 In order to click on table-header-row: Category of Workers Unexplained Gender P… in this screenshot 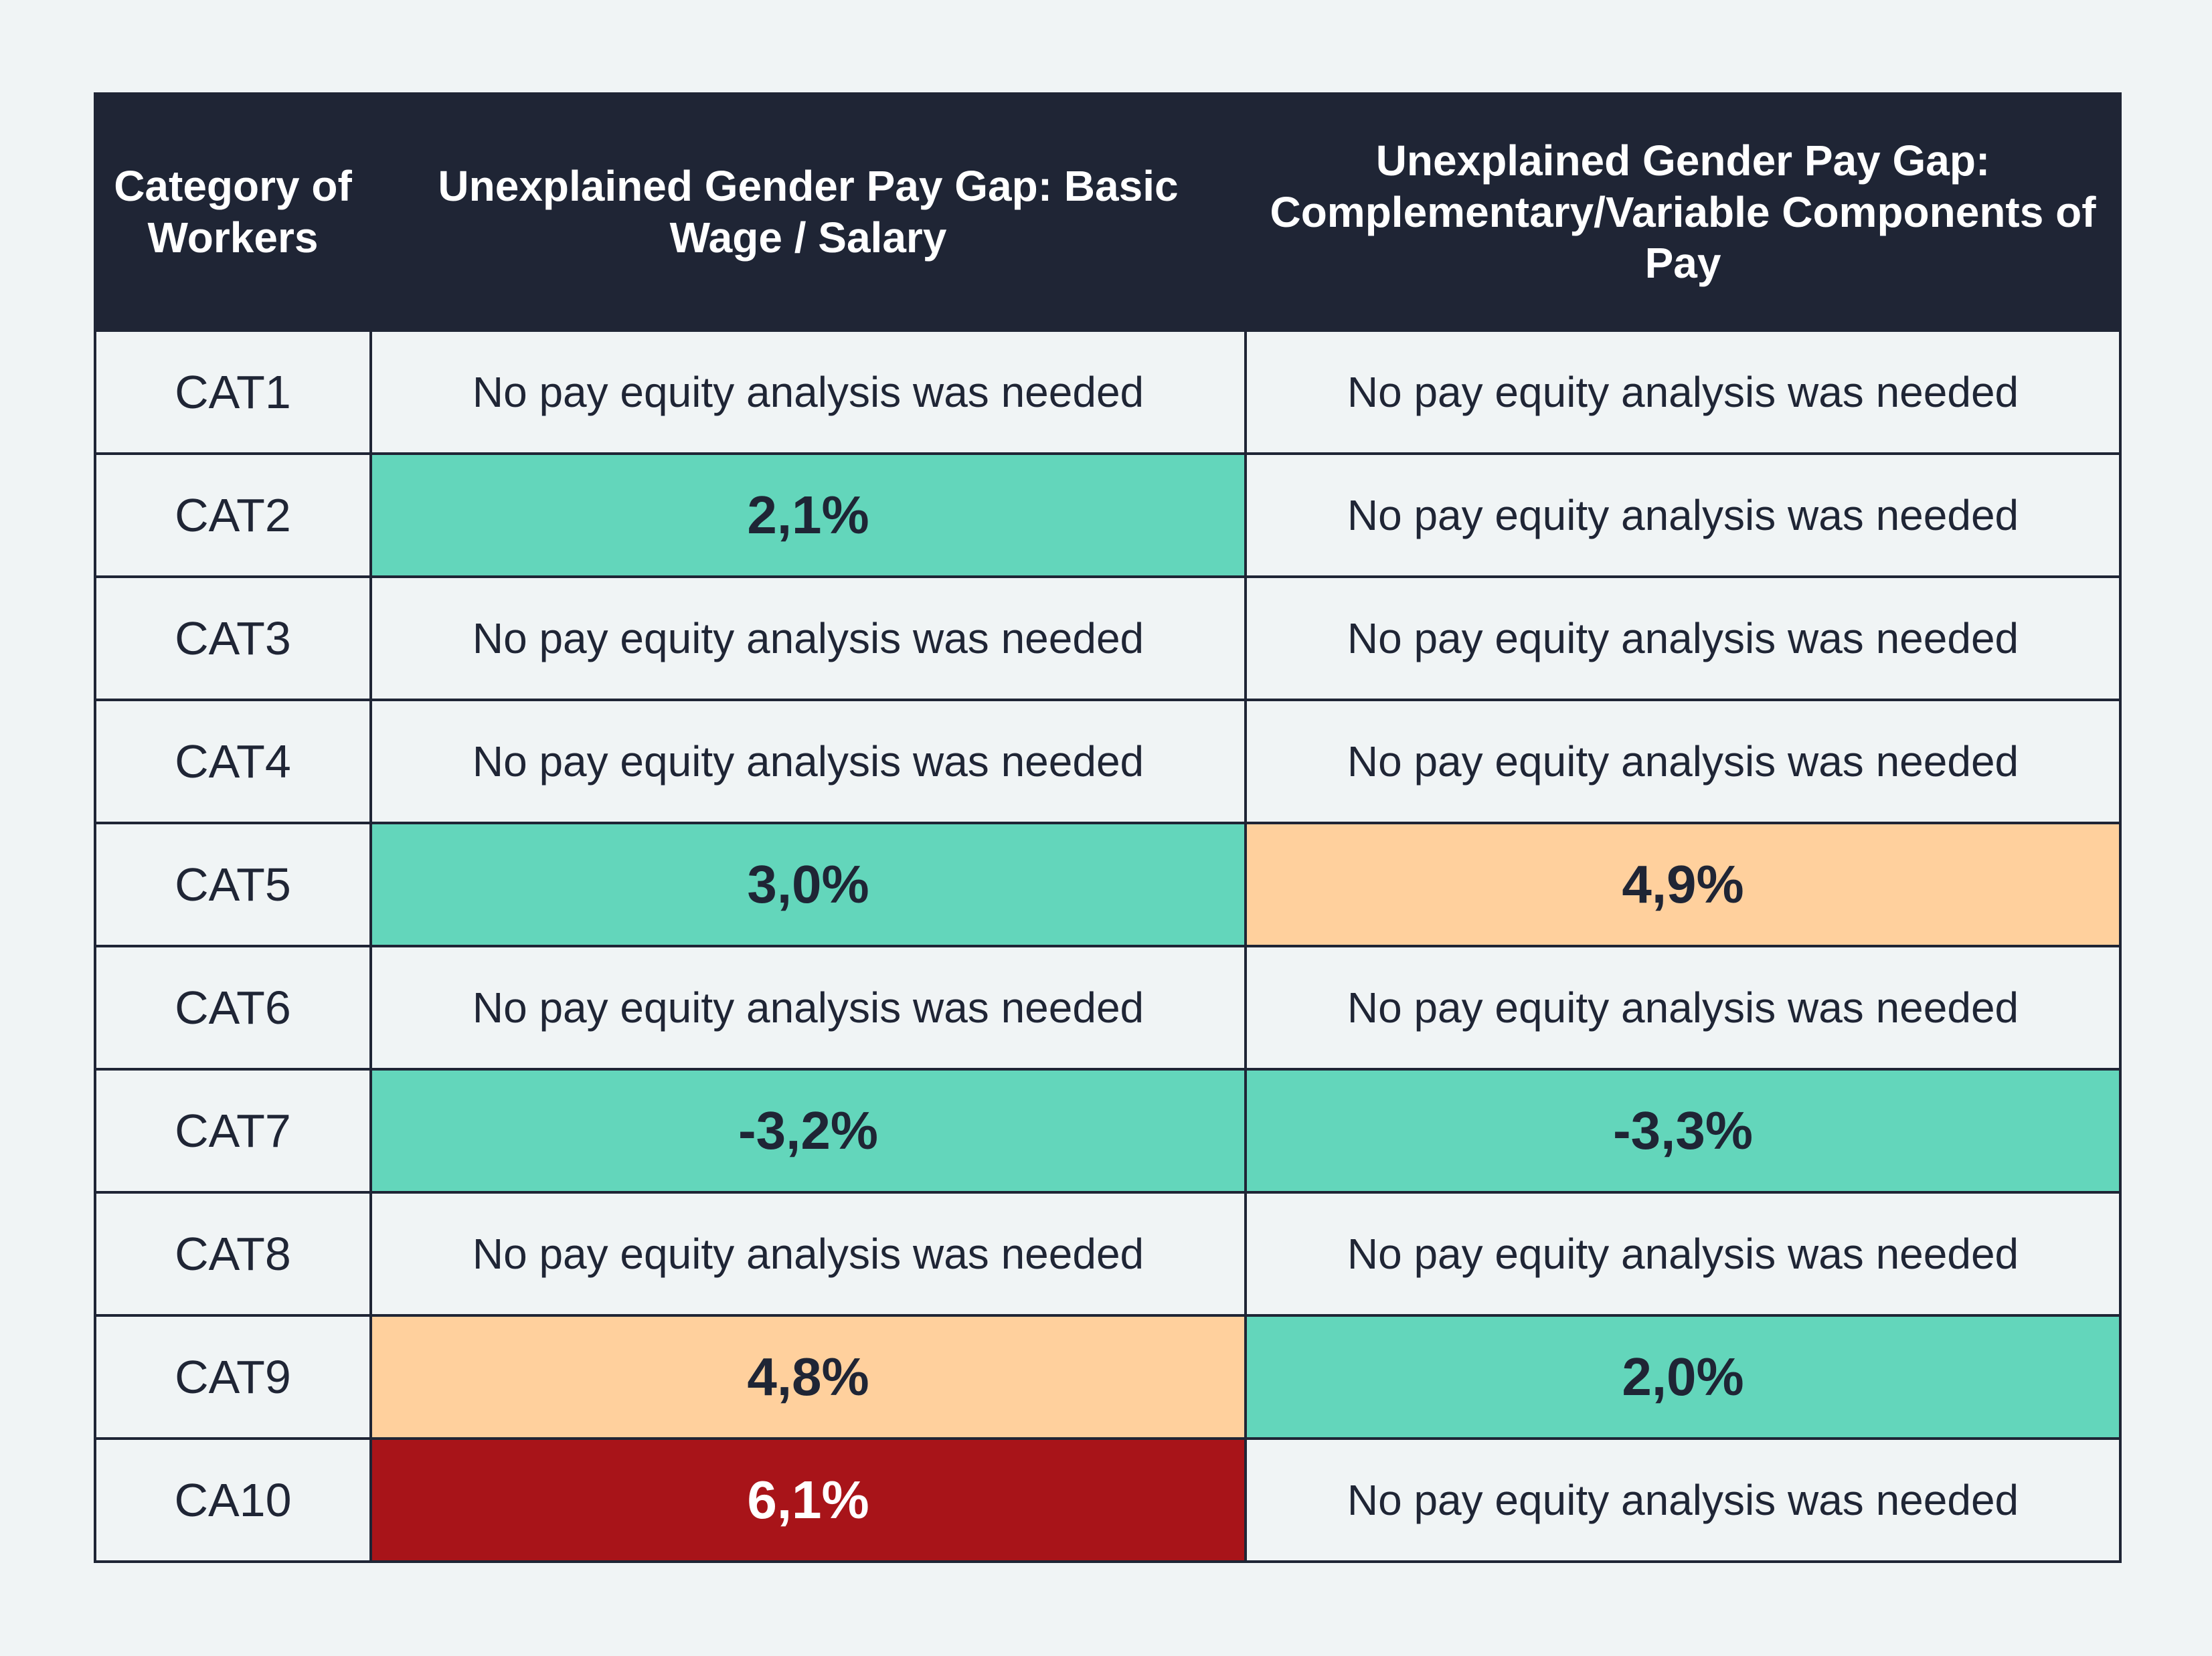, I will do `click(1108, 212)`.